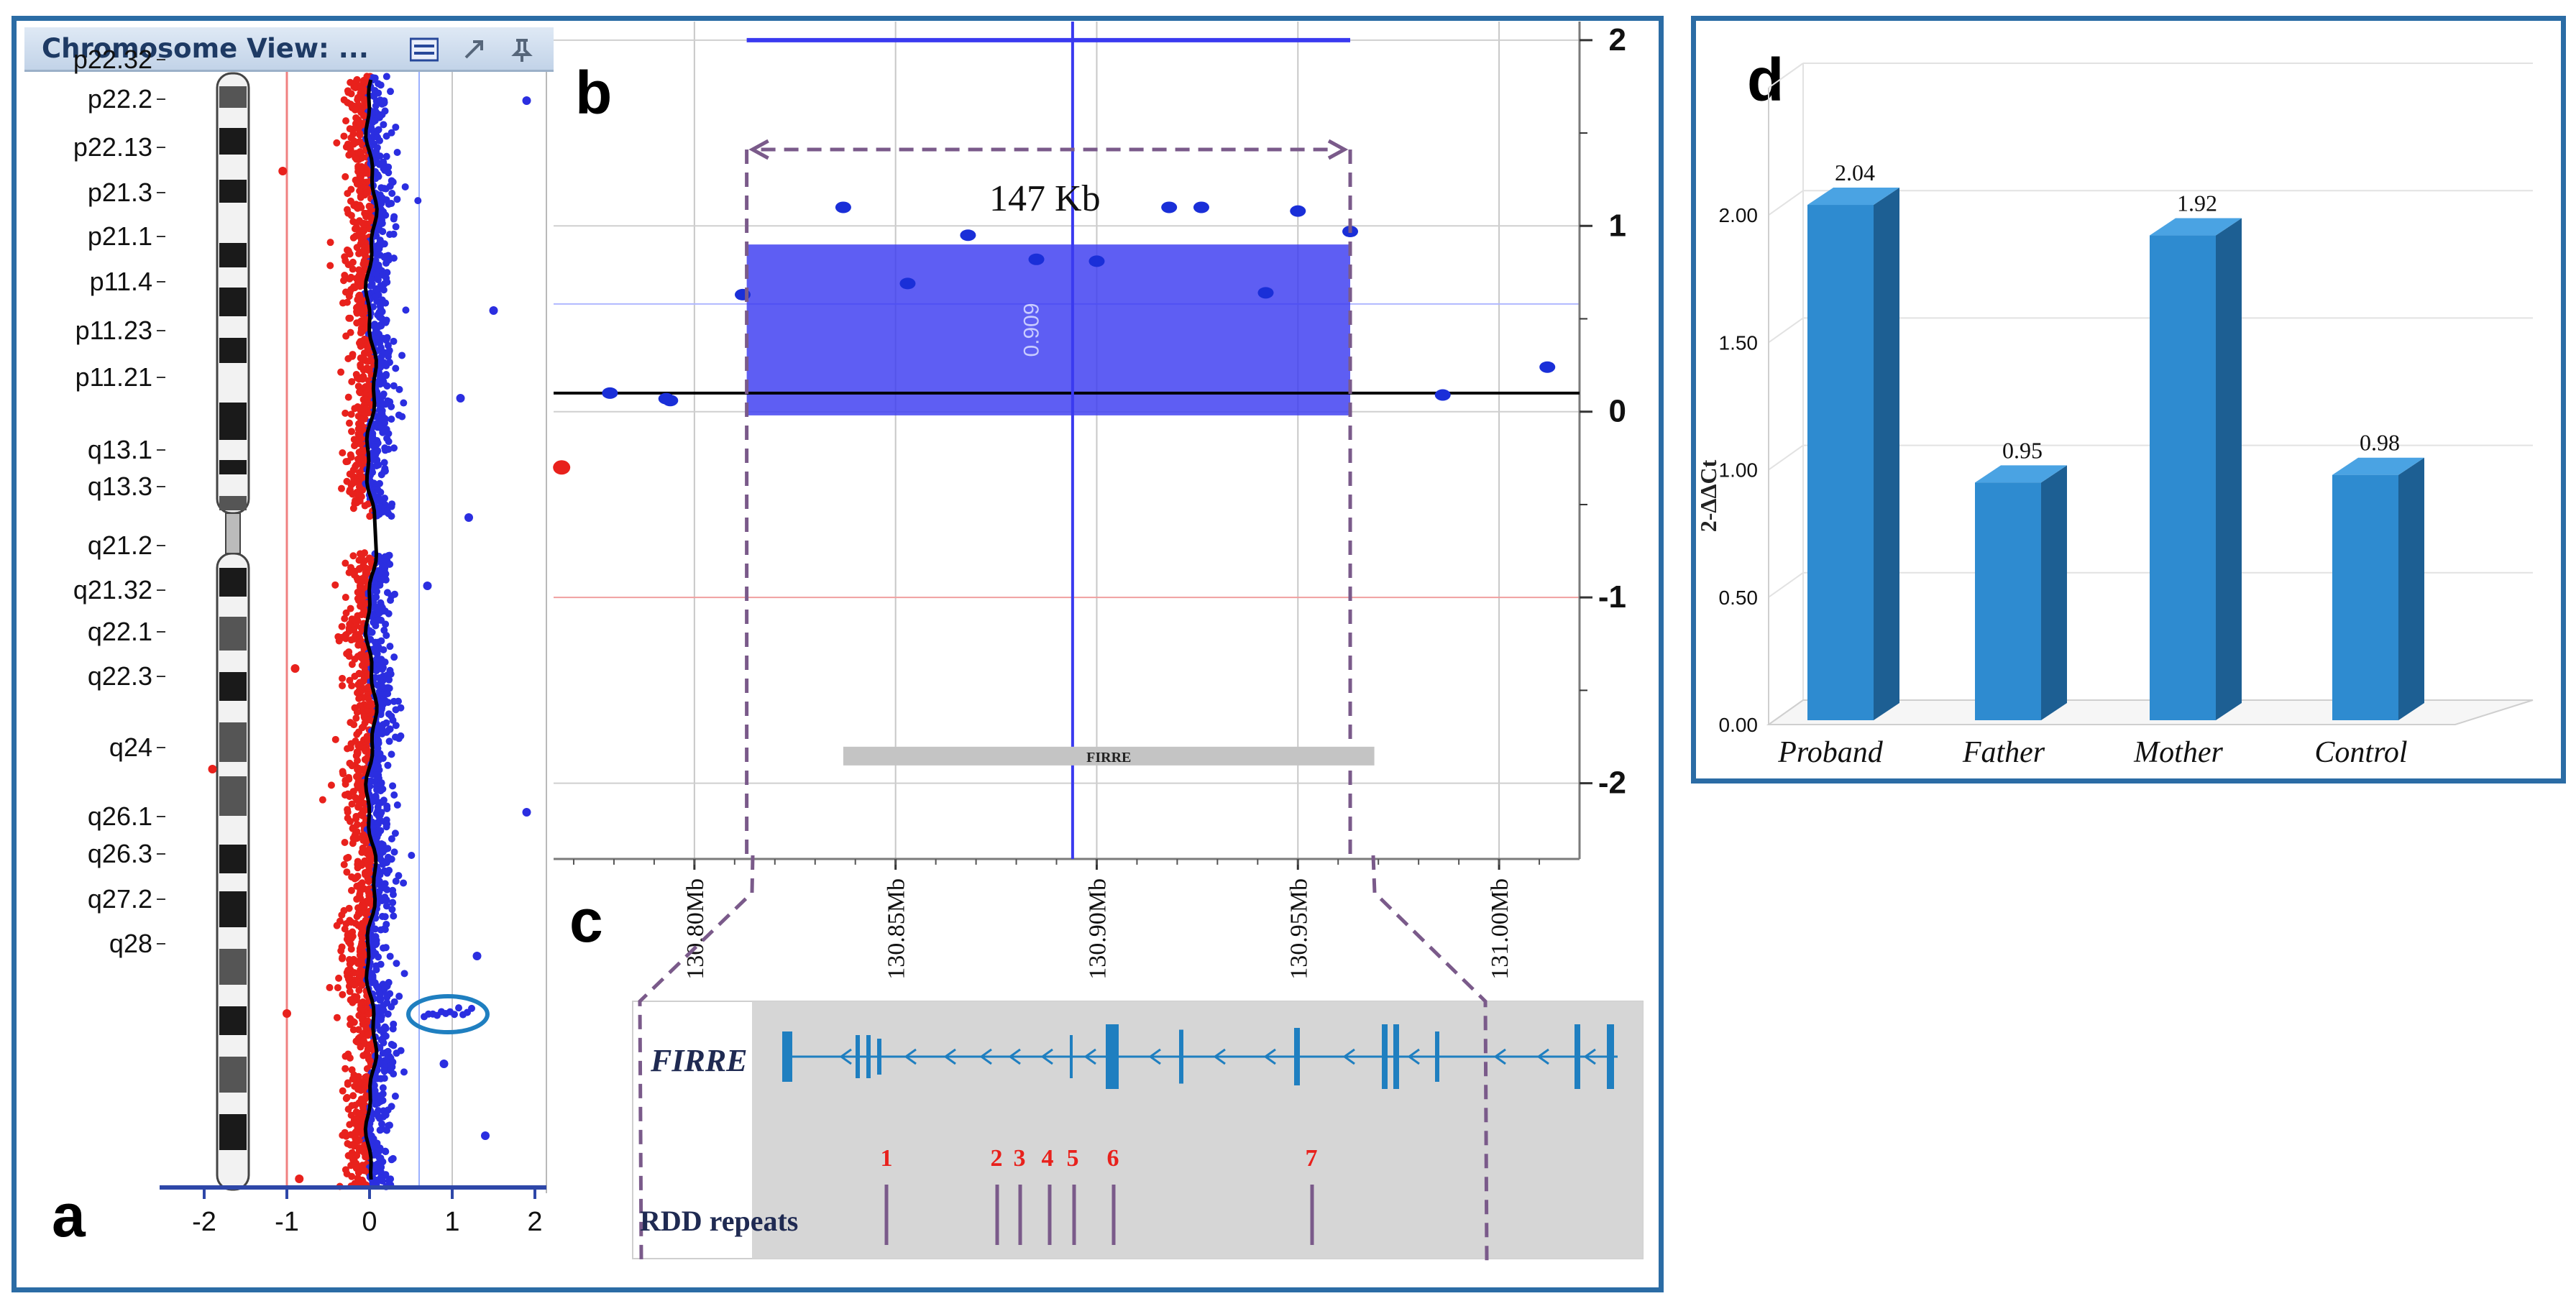 This screenshot has width=2576, height=1296. What do you see at coordinates (424, 49) in the screenshot?
I see `list-icon` at bounding box center [424, 49].